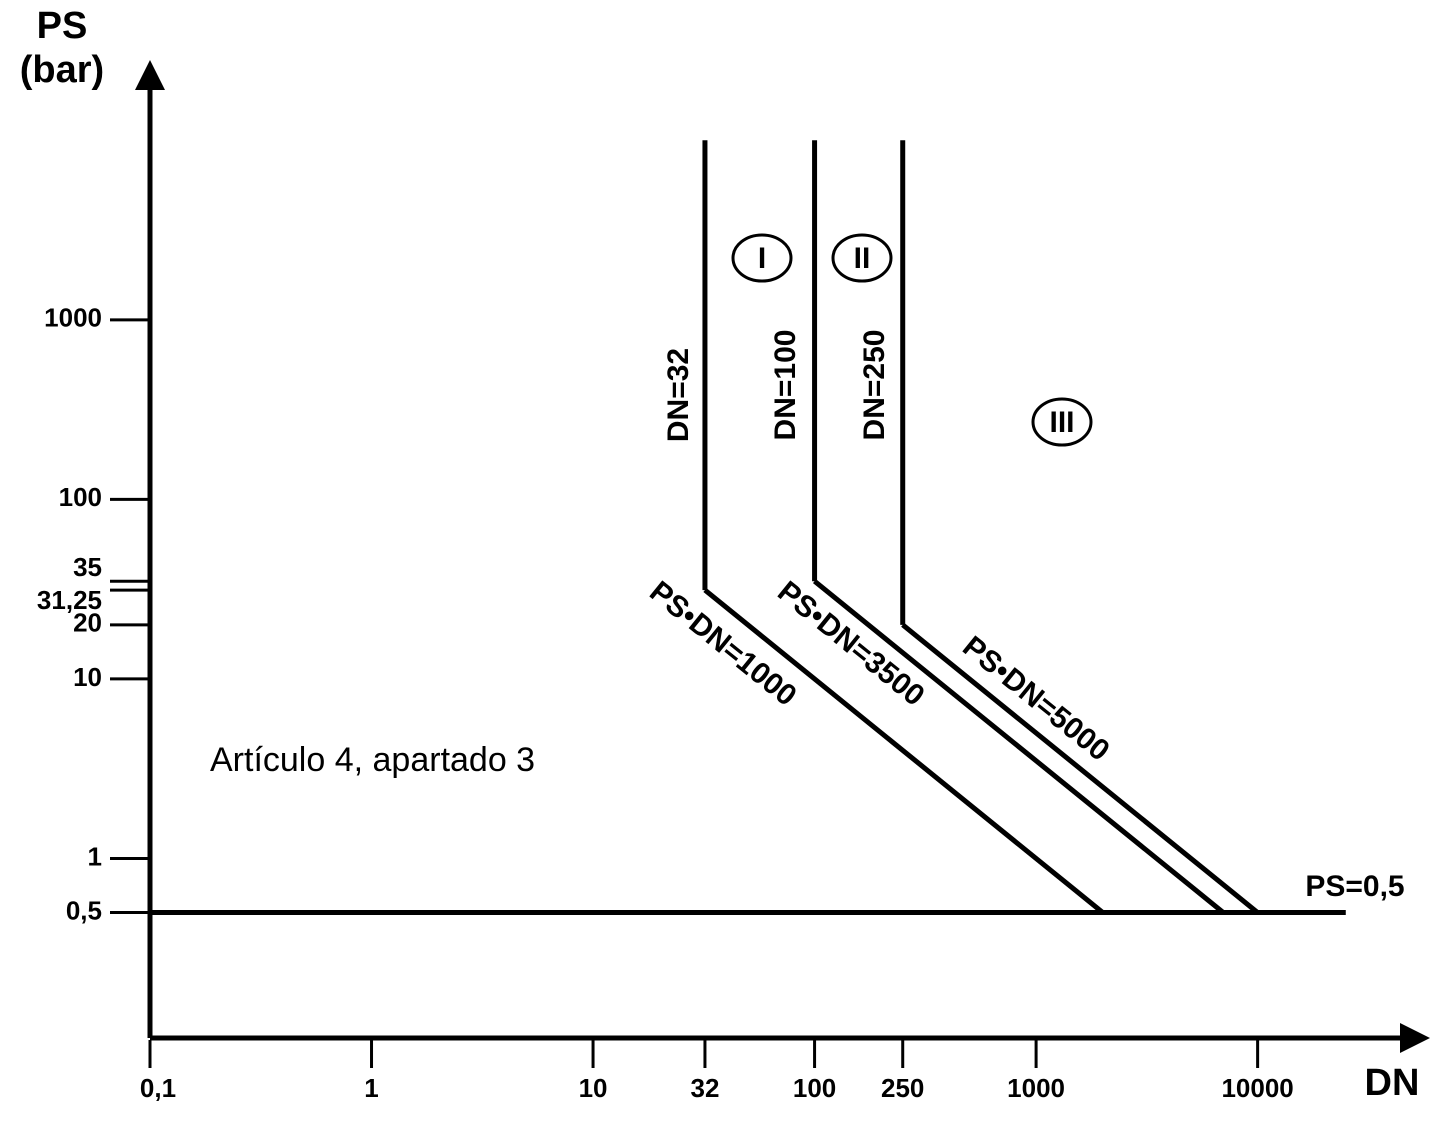 This screenshot has width=1448, height=1125. What do you see at coordinates (593, 1088) in the screenshot?
I see `x-tick-label: 10` at bounding box center [593, 1088].